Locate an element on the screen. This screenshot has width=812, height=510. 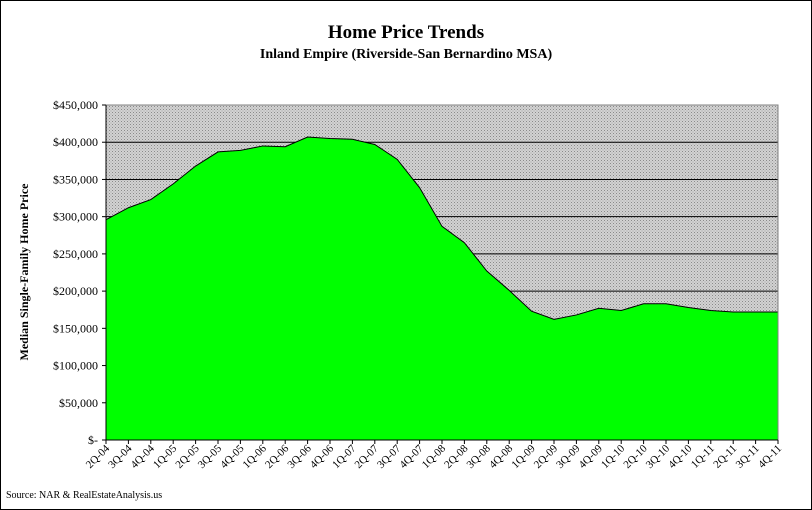
y-tick-label: $- is located at coordinates (93, 440).